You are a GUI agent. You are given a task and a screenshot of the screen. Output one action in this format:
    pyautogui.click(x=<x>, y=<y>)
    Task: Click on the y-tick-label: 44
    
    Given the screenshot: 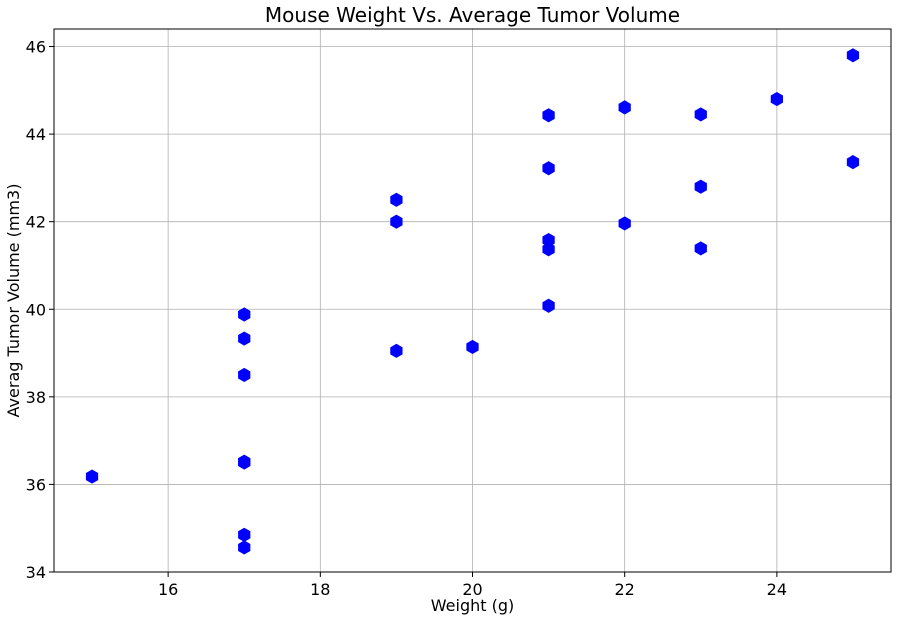 What is the action you would take?
    pyautogui.click(x=36, y=134)
    